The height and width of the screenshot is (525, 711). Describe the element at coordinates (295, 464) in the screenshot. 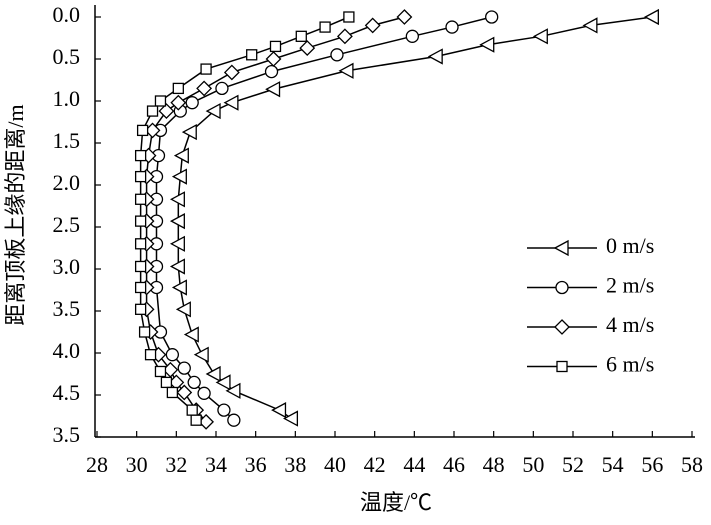

I see `x-tick-label: 38` at that location.